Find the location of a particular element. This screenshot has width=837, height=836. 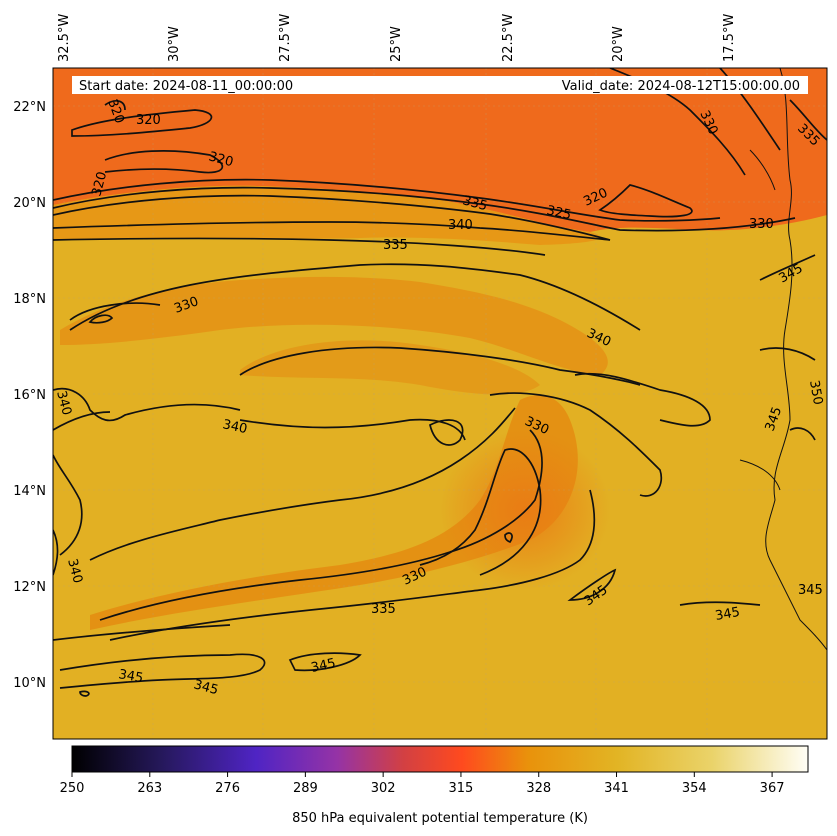

start-date-label: Start date: 2024-08-11_00:00:00 is located at coordinates (186, 86).